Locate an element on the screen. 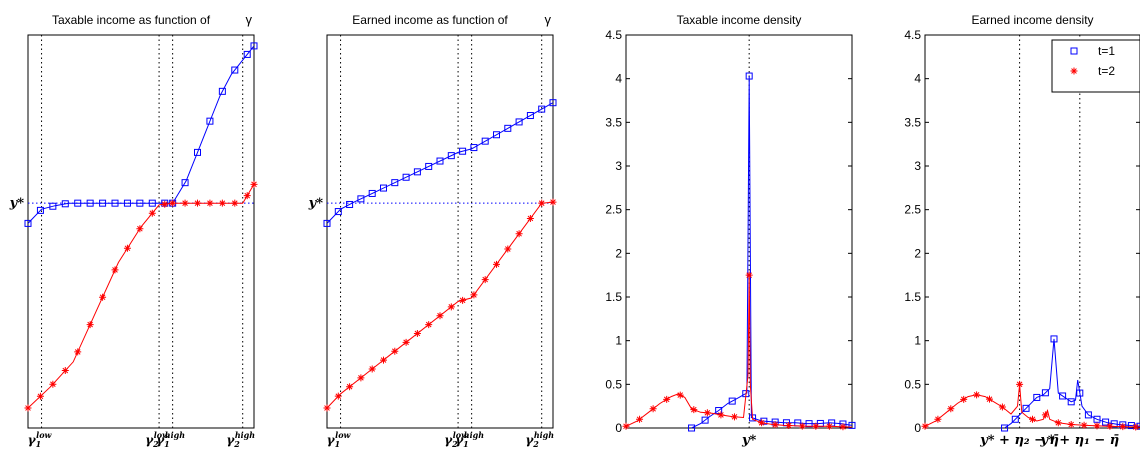 Image resolution: width=1140 pixels, height=451 pixels. y-tick-label: 2 is located at coordinates (618, 253).